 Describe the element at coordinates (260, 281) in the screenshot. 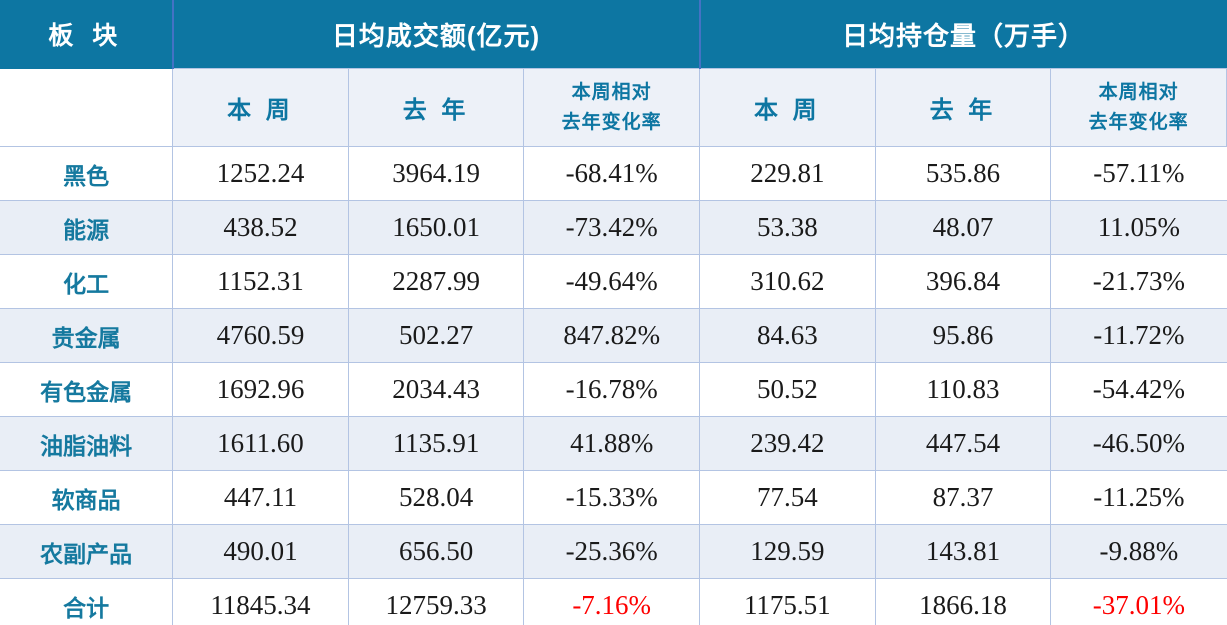

I see `turnover-week-value: 1152.31` at that location.